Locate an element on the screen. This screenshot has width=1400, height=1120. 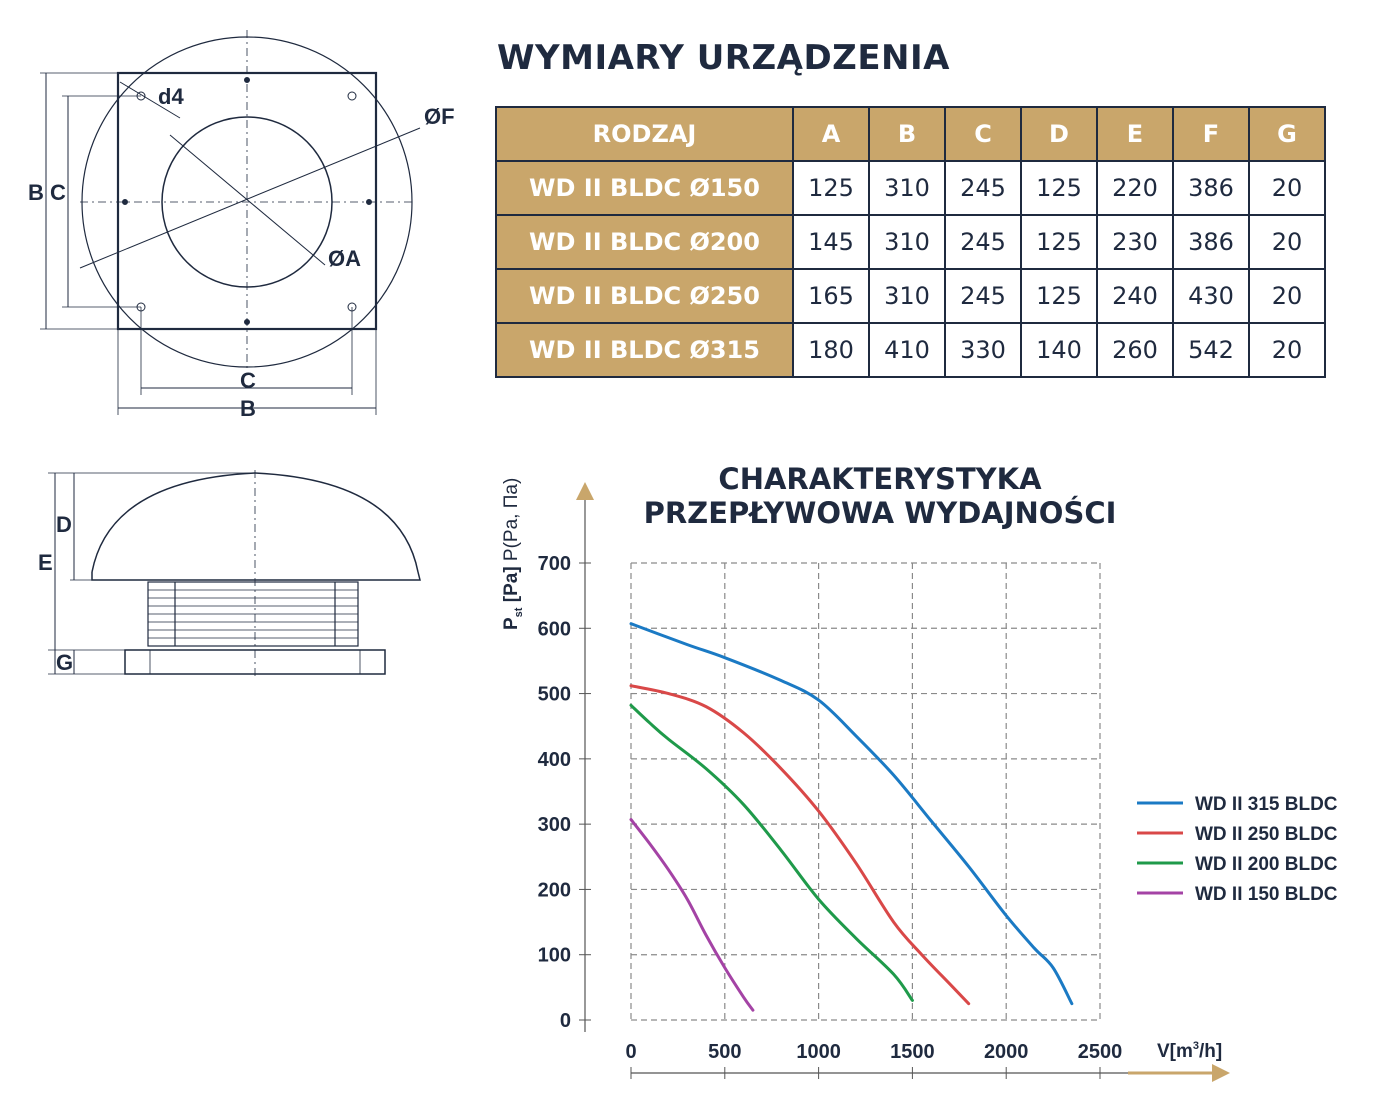
y-tick-label: 0 is located at coordinates (565, 1021).